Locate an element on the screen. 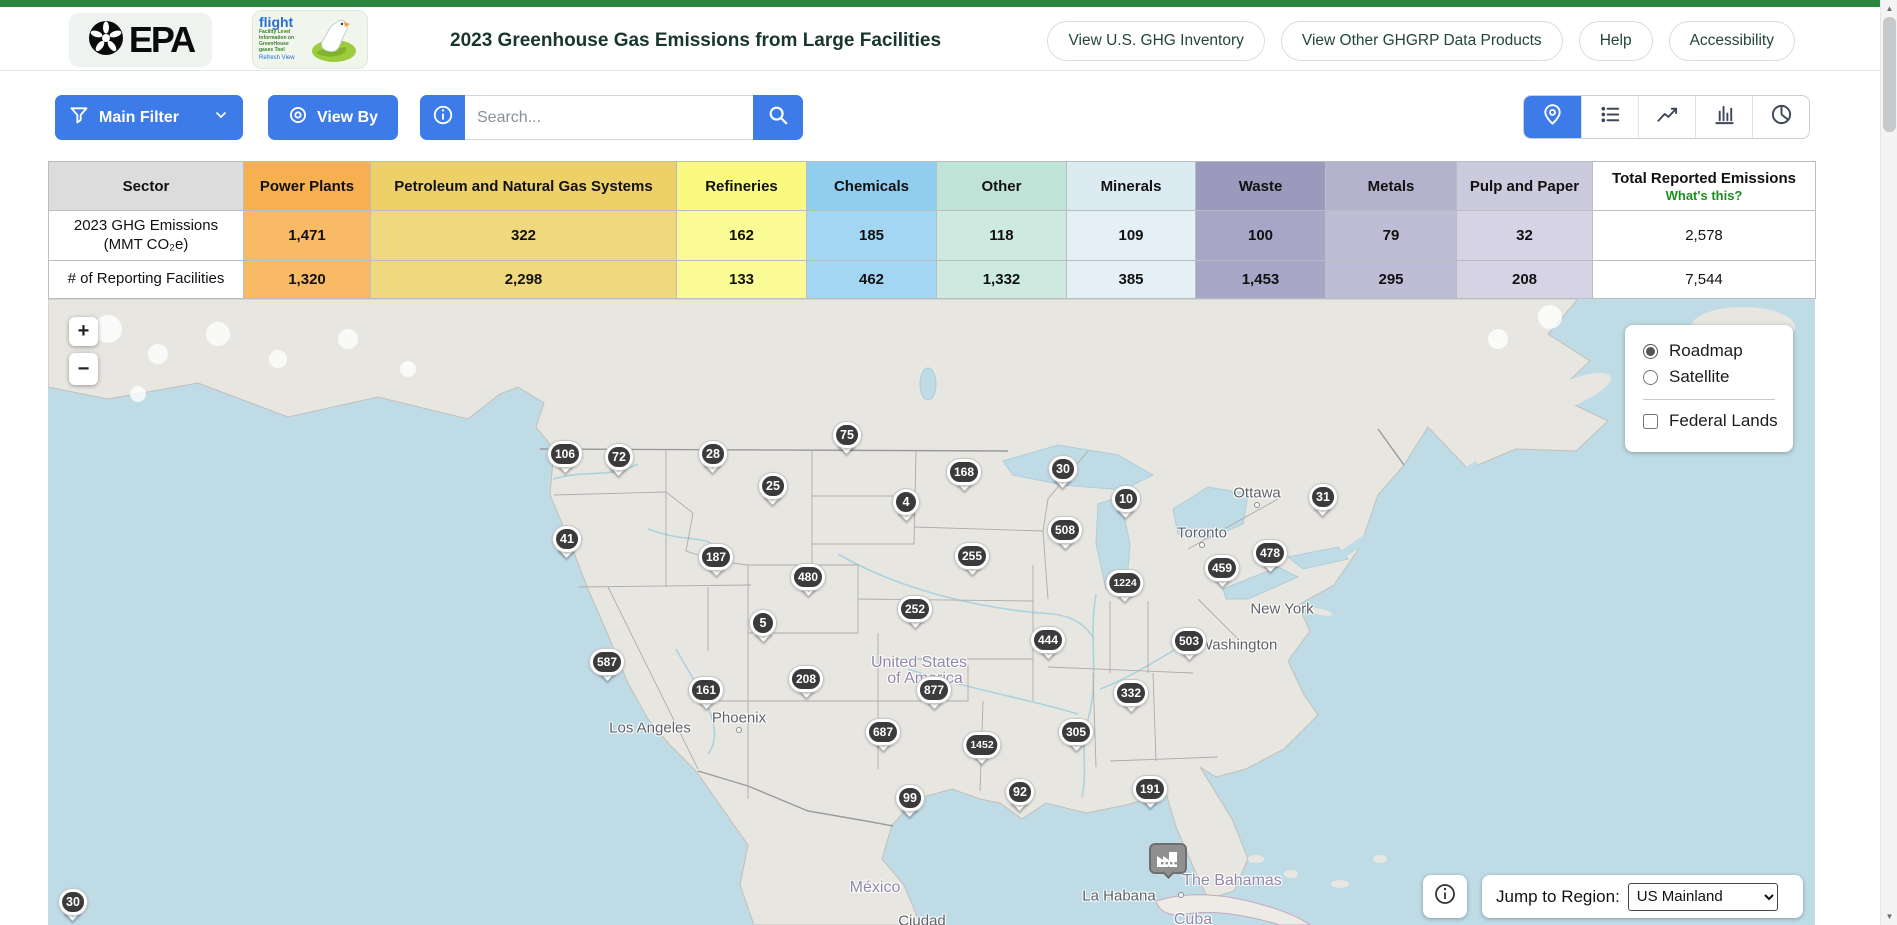 The height and width of the screenshot is (925, 1897). cluster-count: 687 is located at coordinates (883, 732).